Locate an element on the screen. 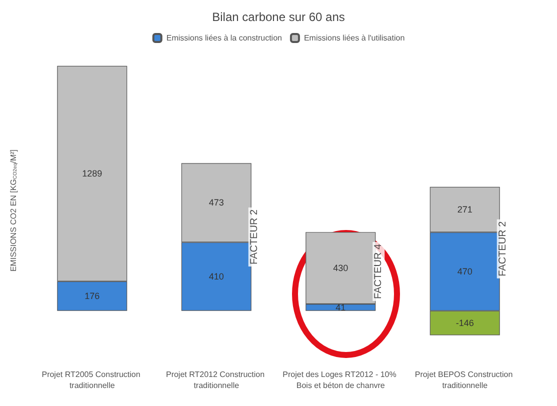  legend-label: Emissions liées à l'utilisation is located at coordinates (354, 38).